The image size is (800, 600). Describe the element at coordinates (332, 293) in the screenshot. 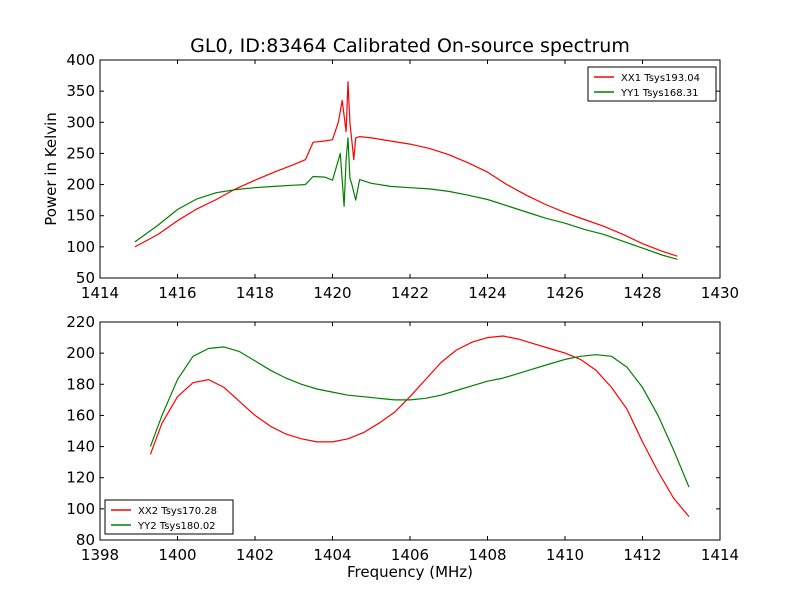

I see `x-tick-label: 1420` at that location.